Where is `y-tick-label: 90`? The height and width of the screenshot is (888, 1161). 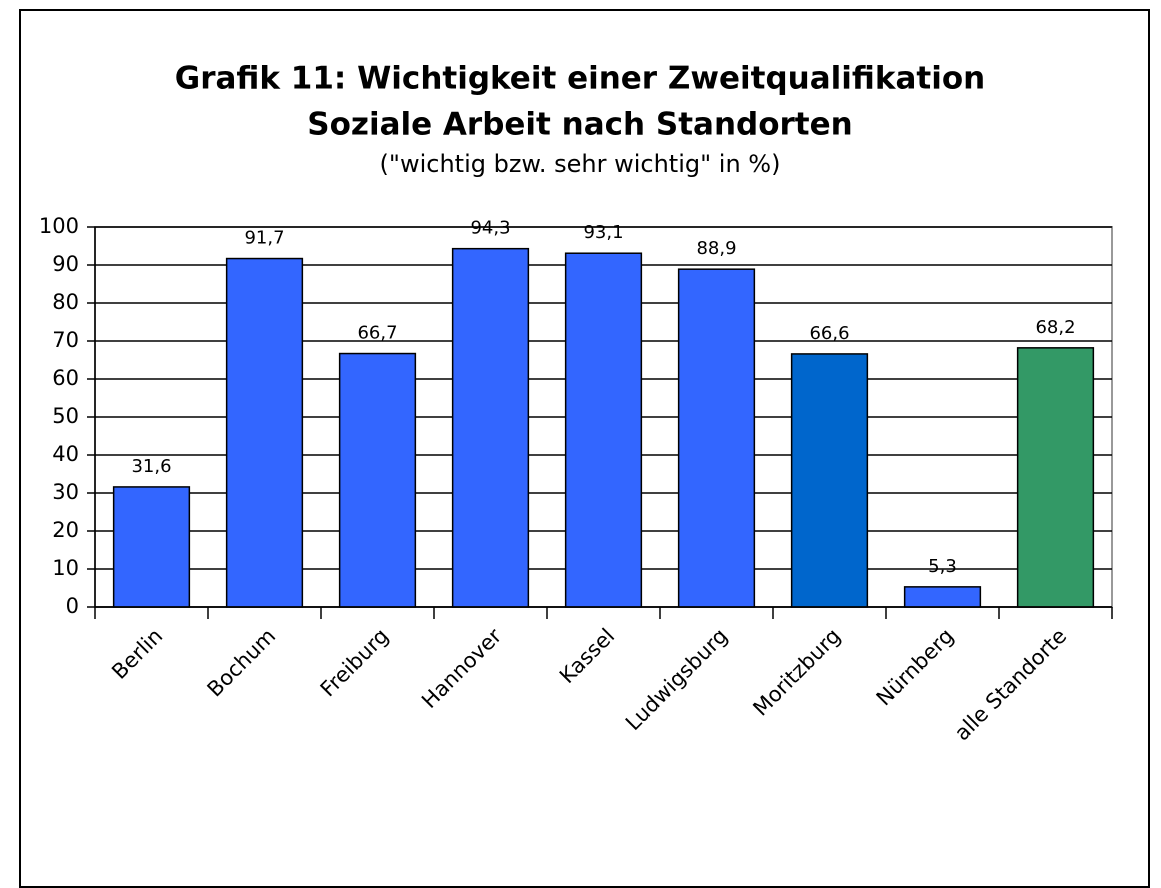
y-tick-label: 90 is located at coordinates (65, 264).